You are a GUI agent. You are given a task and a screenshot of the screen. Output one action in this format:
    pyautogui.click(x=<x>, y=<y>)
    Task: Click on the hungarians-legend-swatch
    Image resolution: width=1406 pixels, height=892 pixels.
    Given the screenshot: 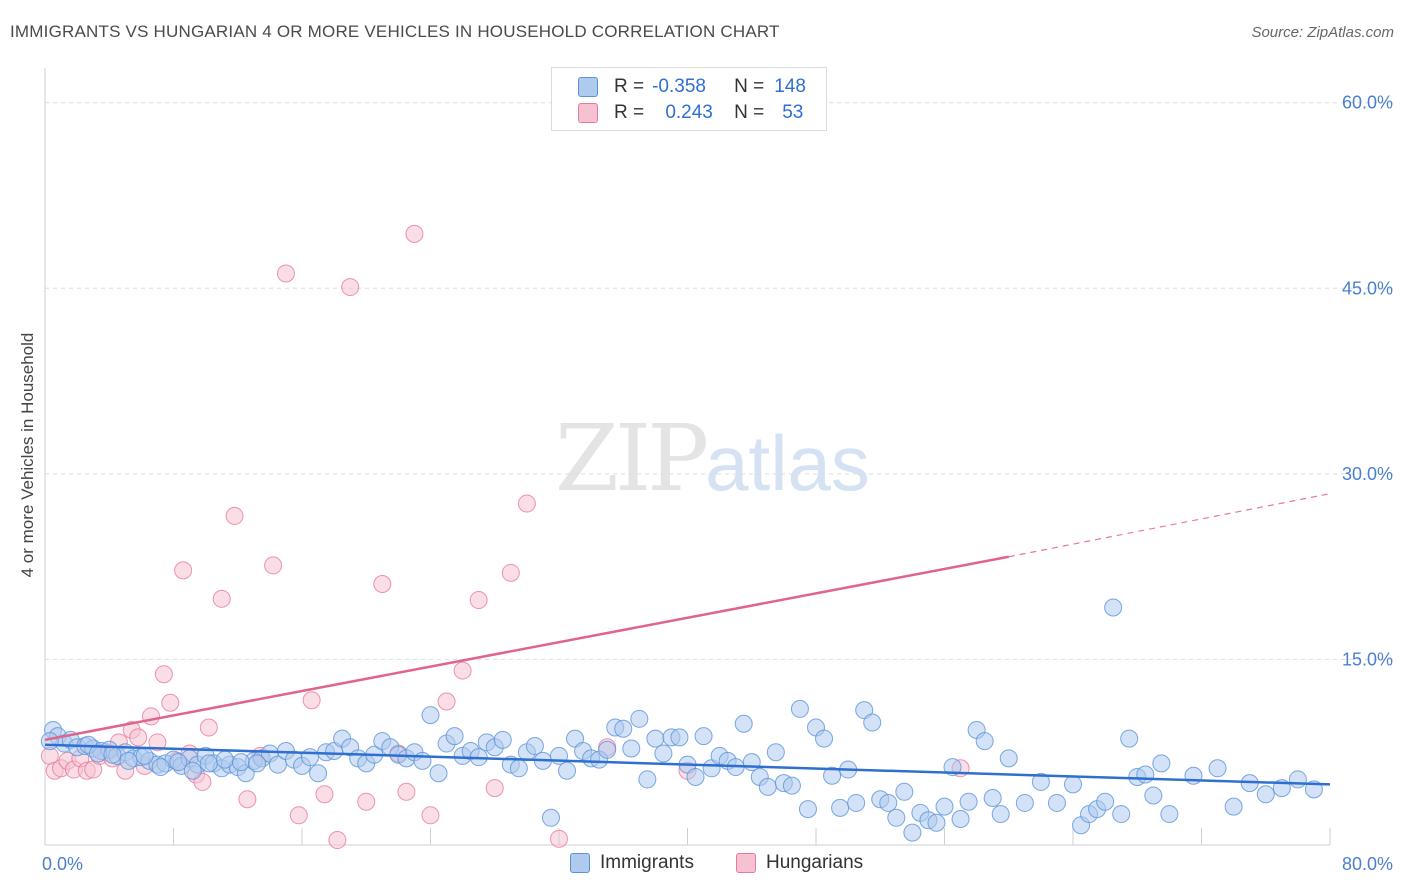 What is the action you would take?
    pyautogui.click(x=745, y=863)
    